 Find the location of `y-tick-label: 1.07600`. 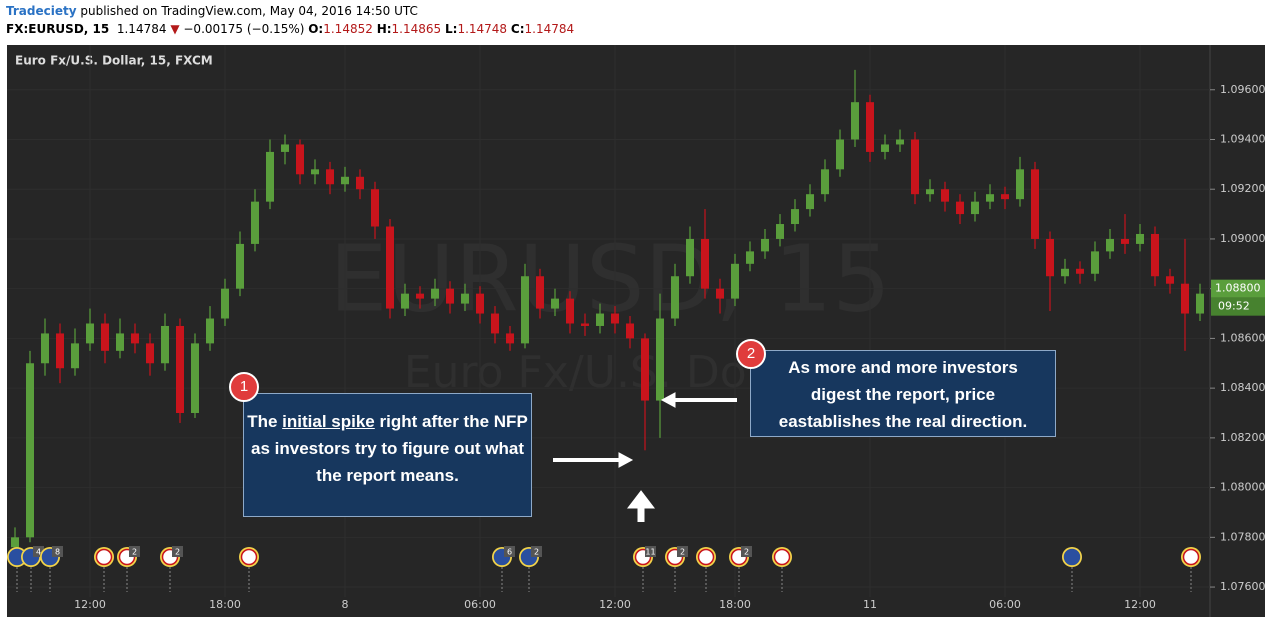

y-tick-label: 1.07600 is located at coordinates (1243, 586).